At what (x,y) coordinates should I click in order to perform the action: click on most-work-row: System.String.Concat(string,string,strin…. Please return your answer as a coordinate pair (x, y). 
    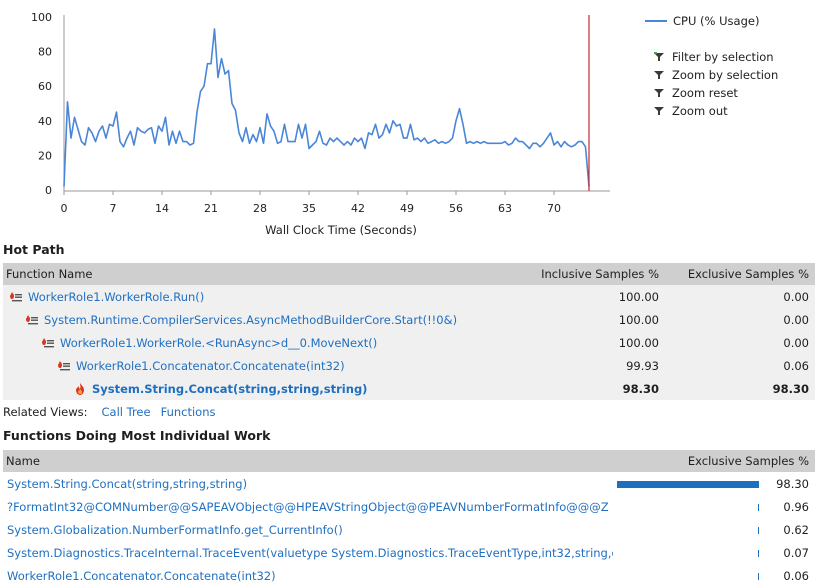
    Looking at the image, I should click on (409, 483).